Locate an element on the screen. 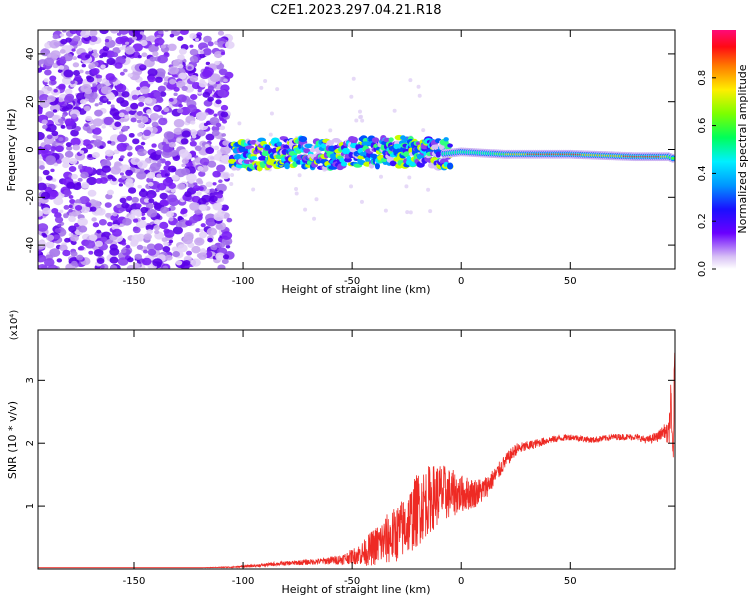  spectrogram-y-tick-label: 20 is located at coordinates (30, 101).